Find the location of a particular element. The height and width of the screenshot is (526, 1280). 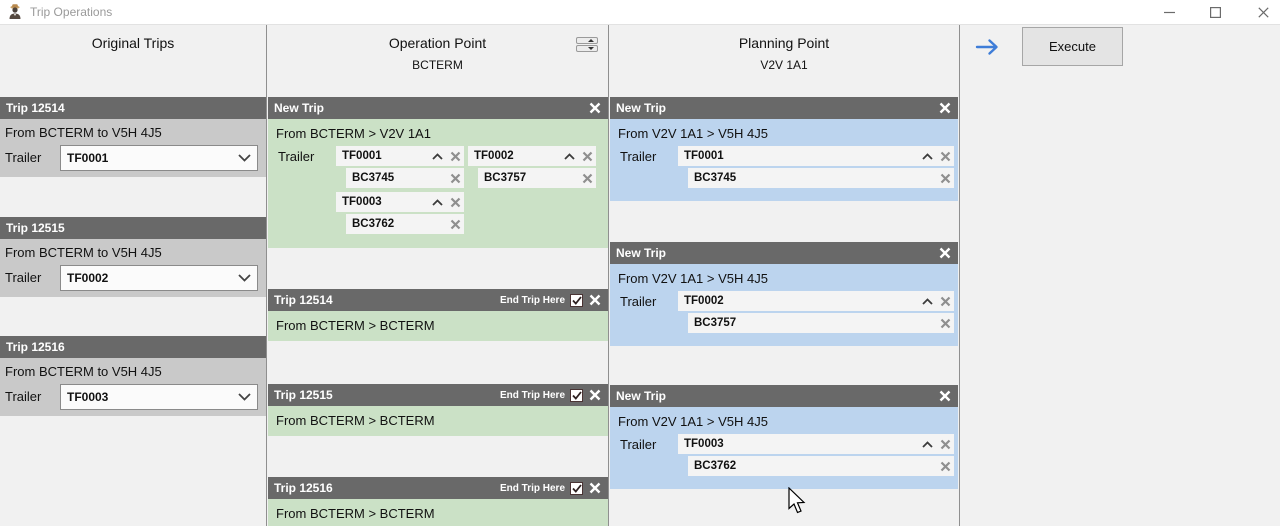

trip-card-header: Trip 12515 is located at coordinates (133, 228).